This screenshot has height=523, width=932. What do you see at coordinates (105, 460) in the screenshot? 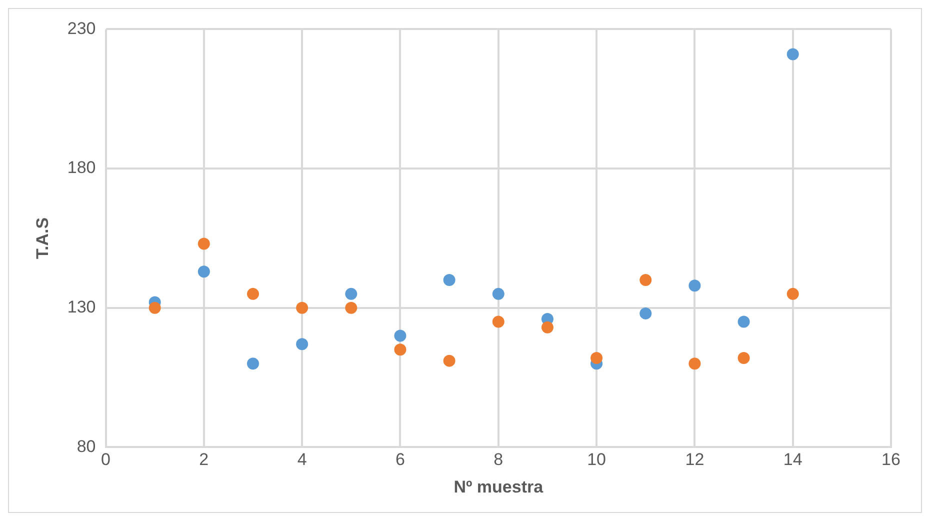
I see `x-tick-label: 0` at bounding box center [105, 460].